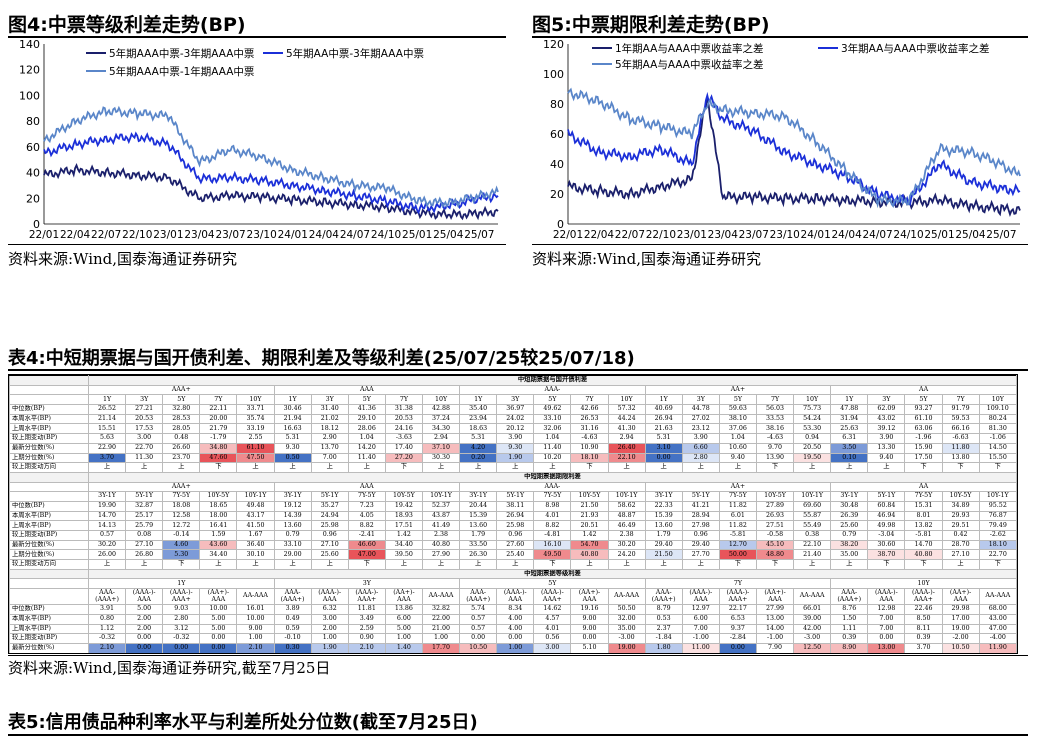 The height and width of the screenshot is (738, 1037). What do you see at coordinates (923, 647) in the screenshot?
I see `table-cell: 3.70` at bounding box center [923, 647].